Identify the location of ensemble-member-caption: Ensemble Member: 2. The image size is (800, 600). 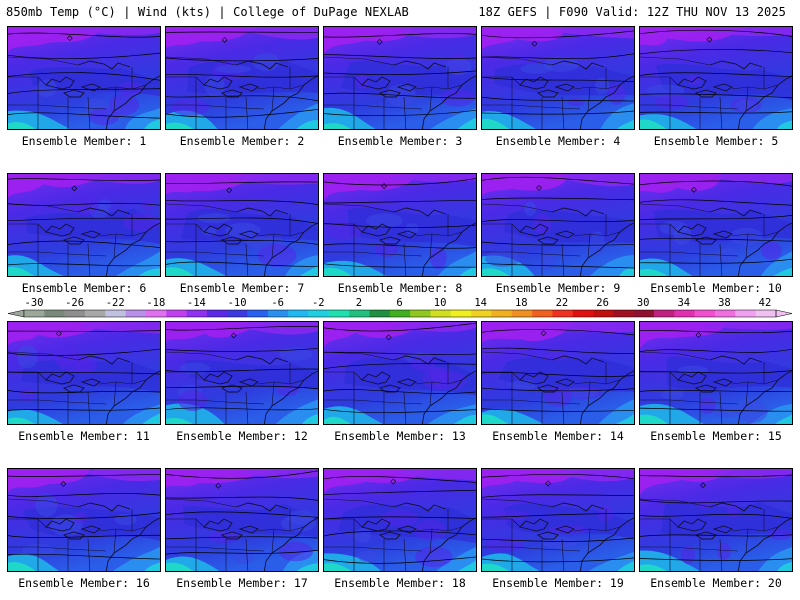
(242, 141).